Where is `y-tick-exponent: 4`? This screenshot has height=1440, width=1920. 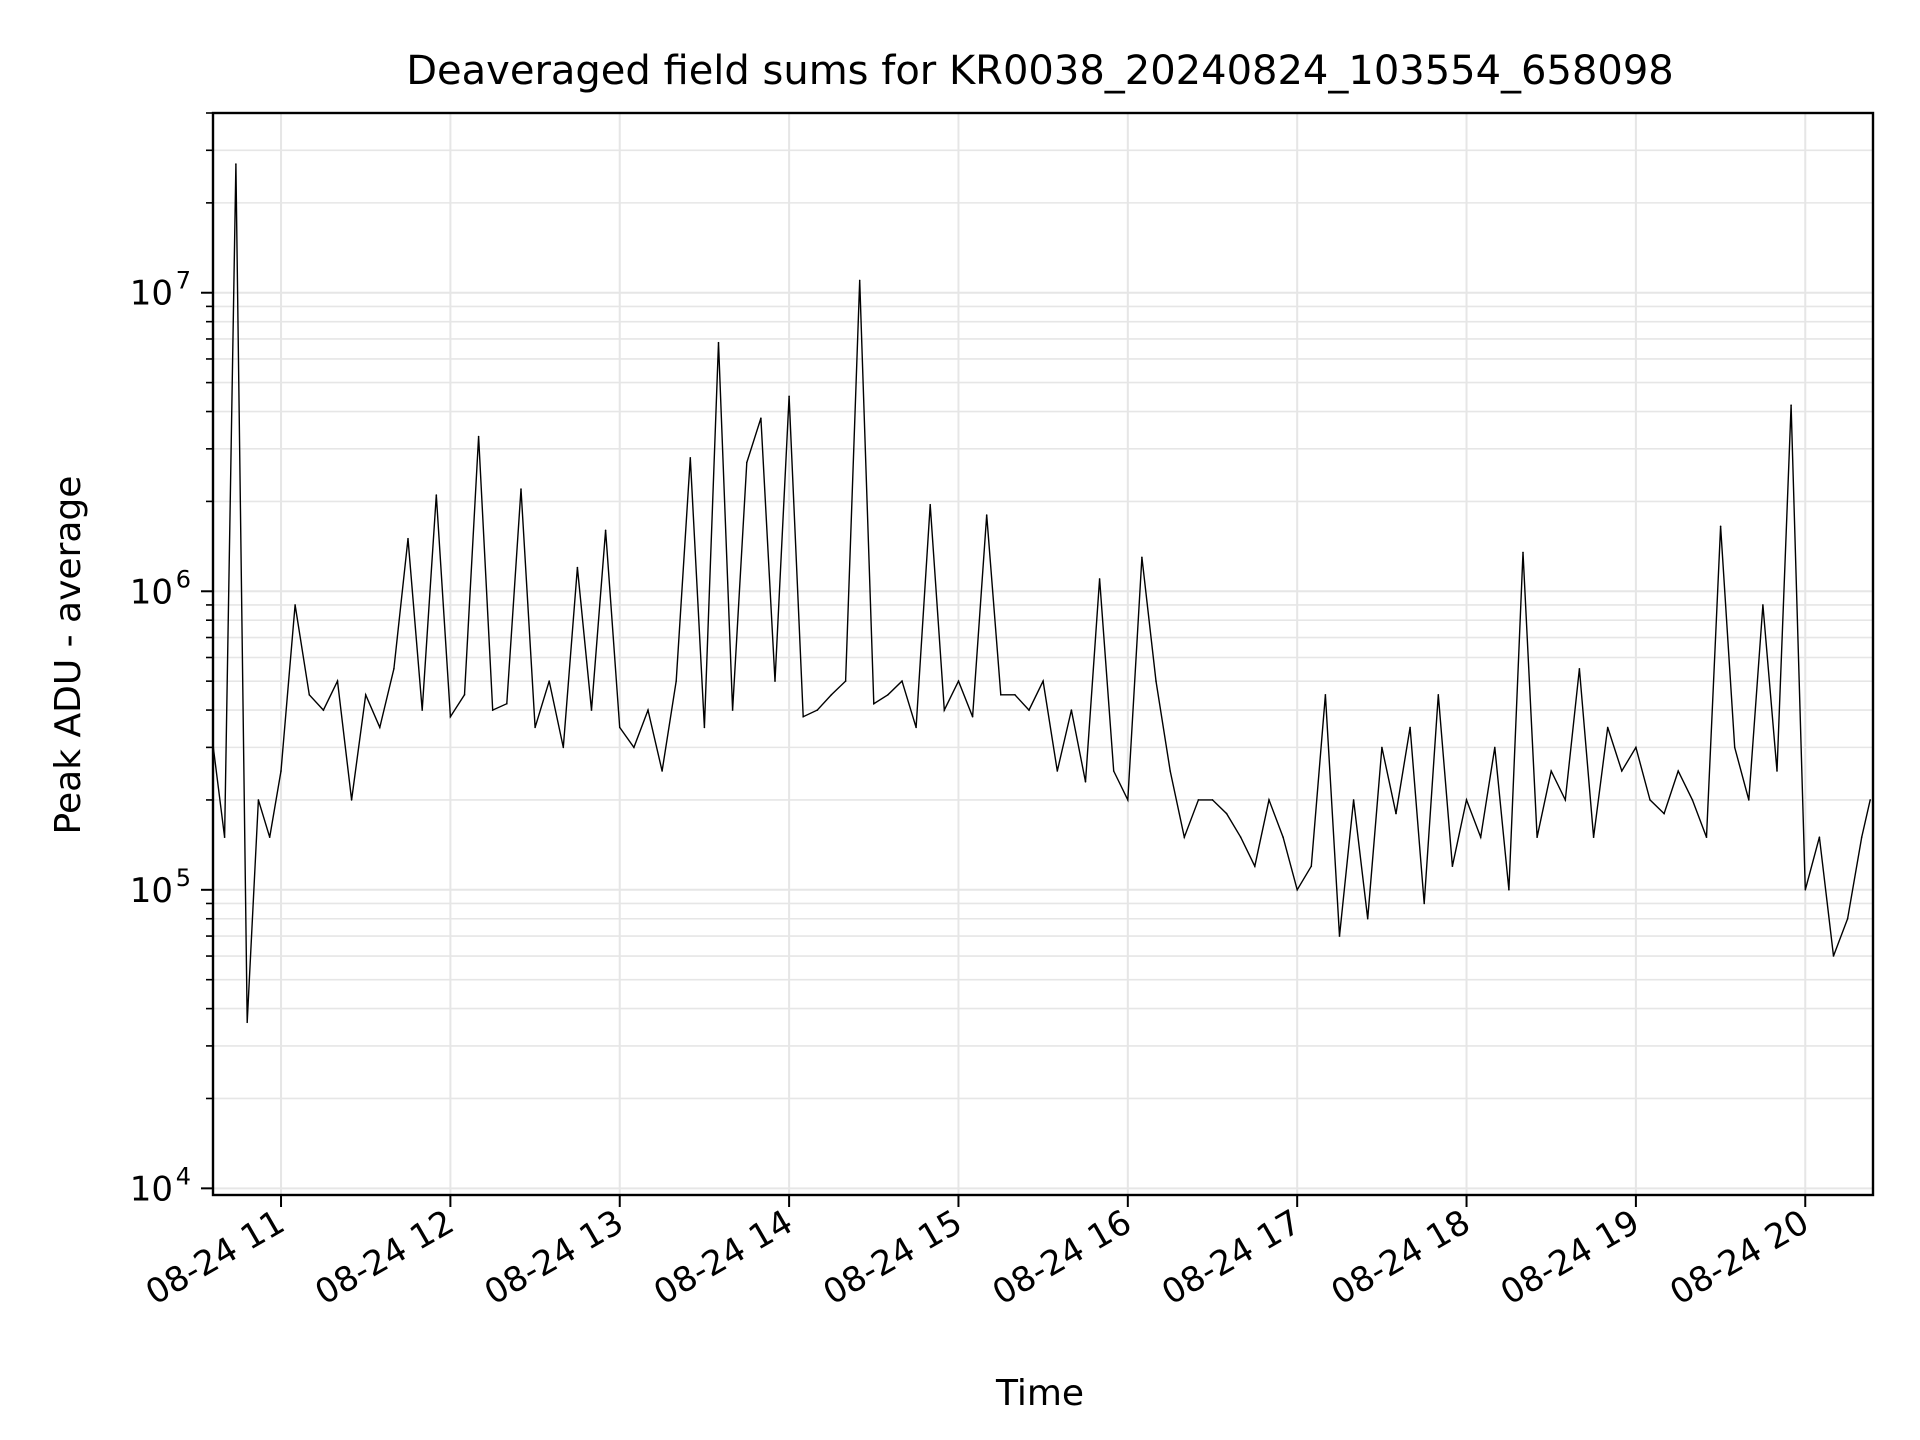 y-tick-exponent: 4 is located at coordinates (183, 1176).